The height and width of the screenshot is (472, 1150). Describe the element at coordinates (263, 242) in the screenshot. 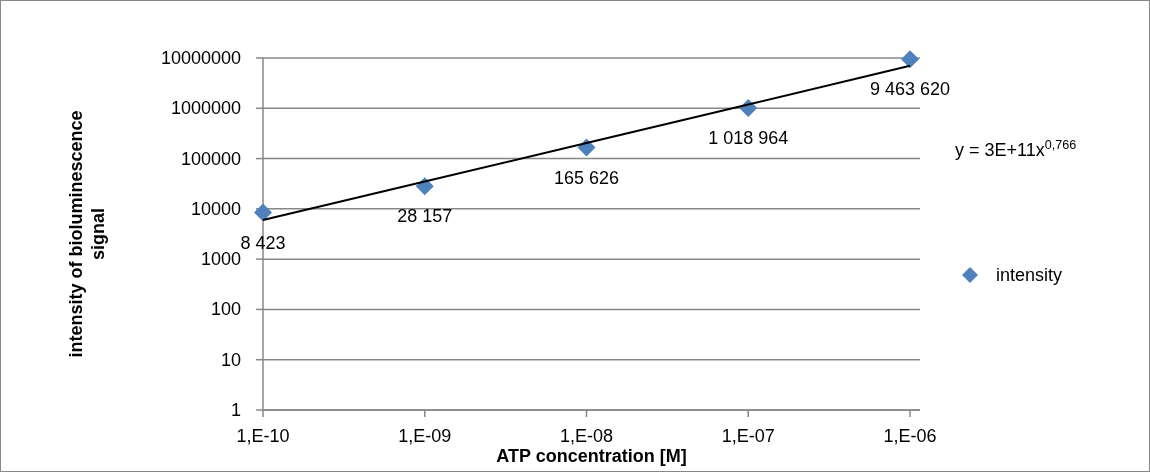

I see `data-label: 8 423` at that location.